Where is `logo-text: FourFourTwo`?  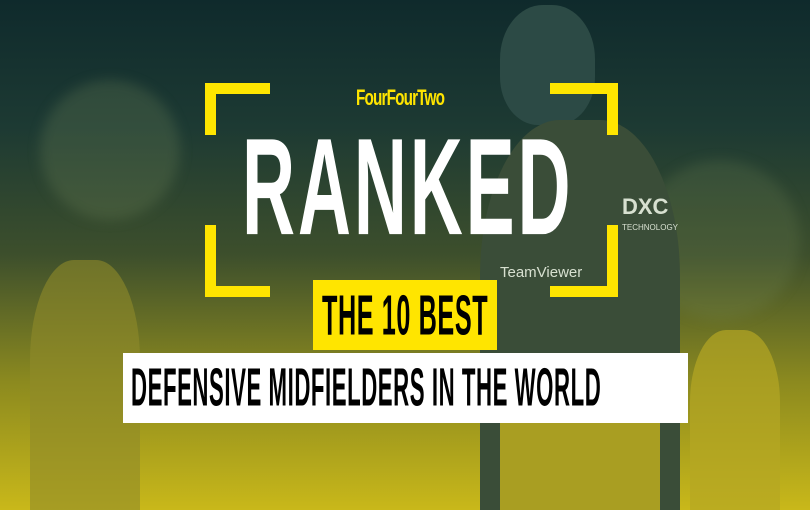 logo-text: FourFourTwo is located at coordinates (400, 97).